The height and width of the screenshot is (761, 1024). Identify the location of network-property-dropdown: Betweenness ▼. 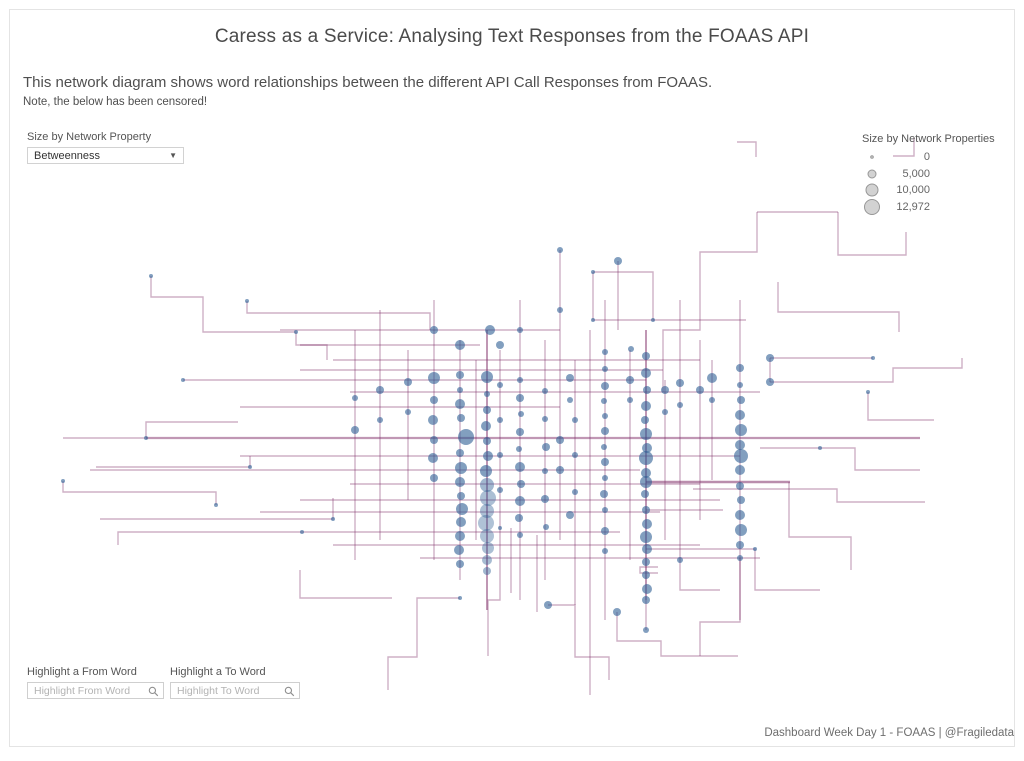
(105, 155).